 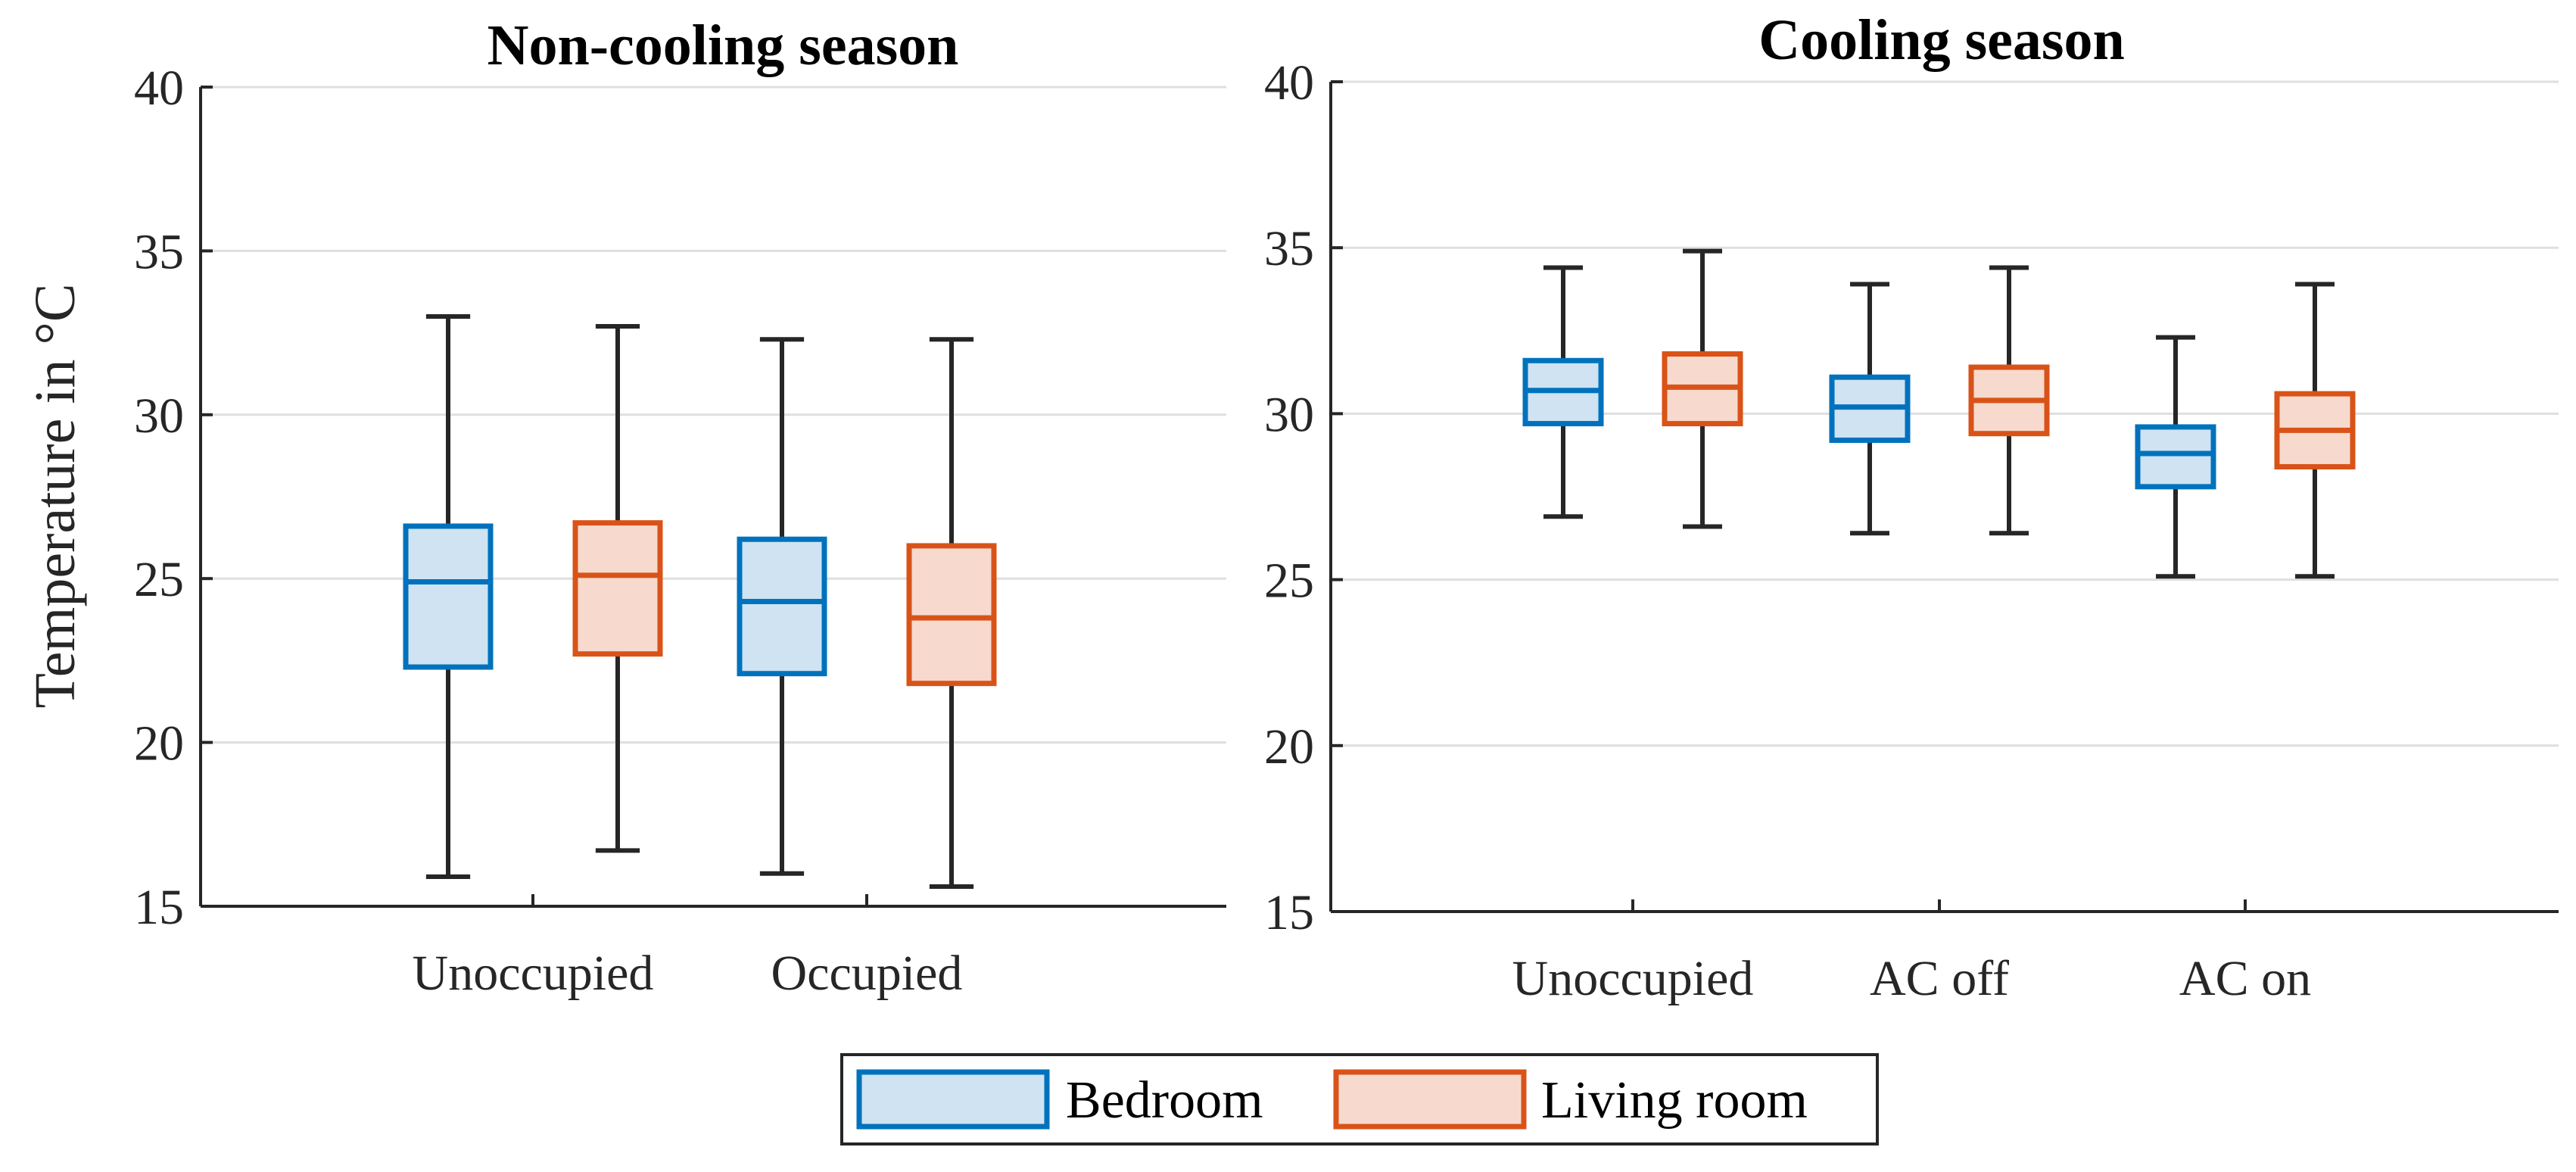 I want to click on legend-label-bedroom: Bedroom, so click(x=1164, y=1101).